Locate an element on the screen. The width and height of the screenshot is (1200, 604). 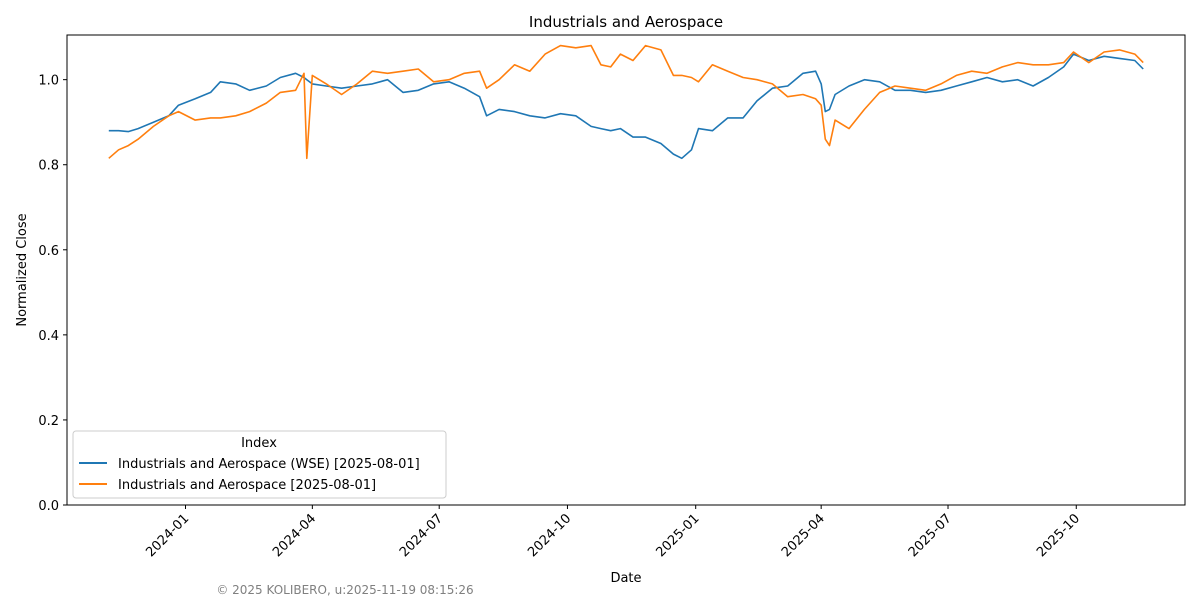
y-tick-label: 0.0 is located at coordinates (48, 506).